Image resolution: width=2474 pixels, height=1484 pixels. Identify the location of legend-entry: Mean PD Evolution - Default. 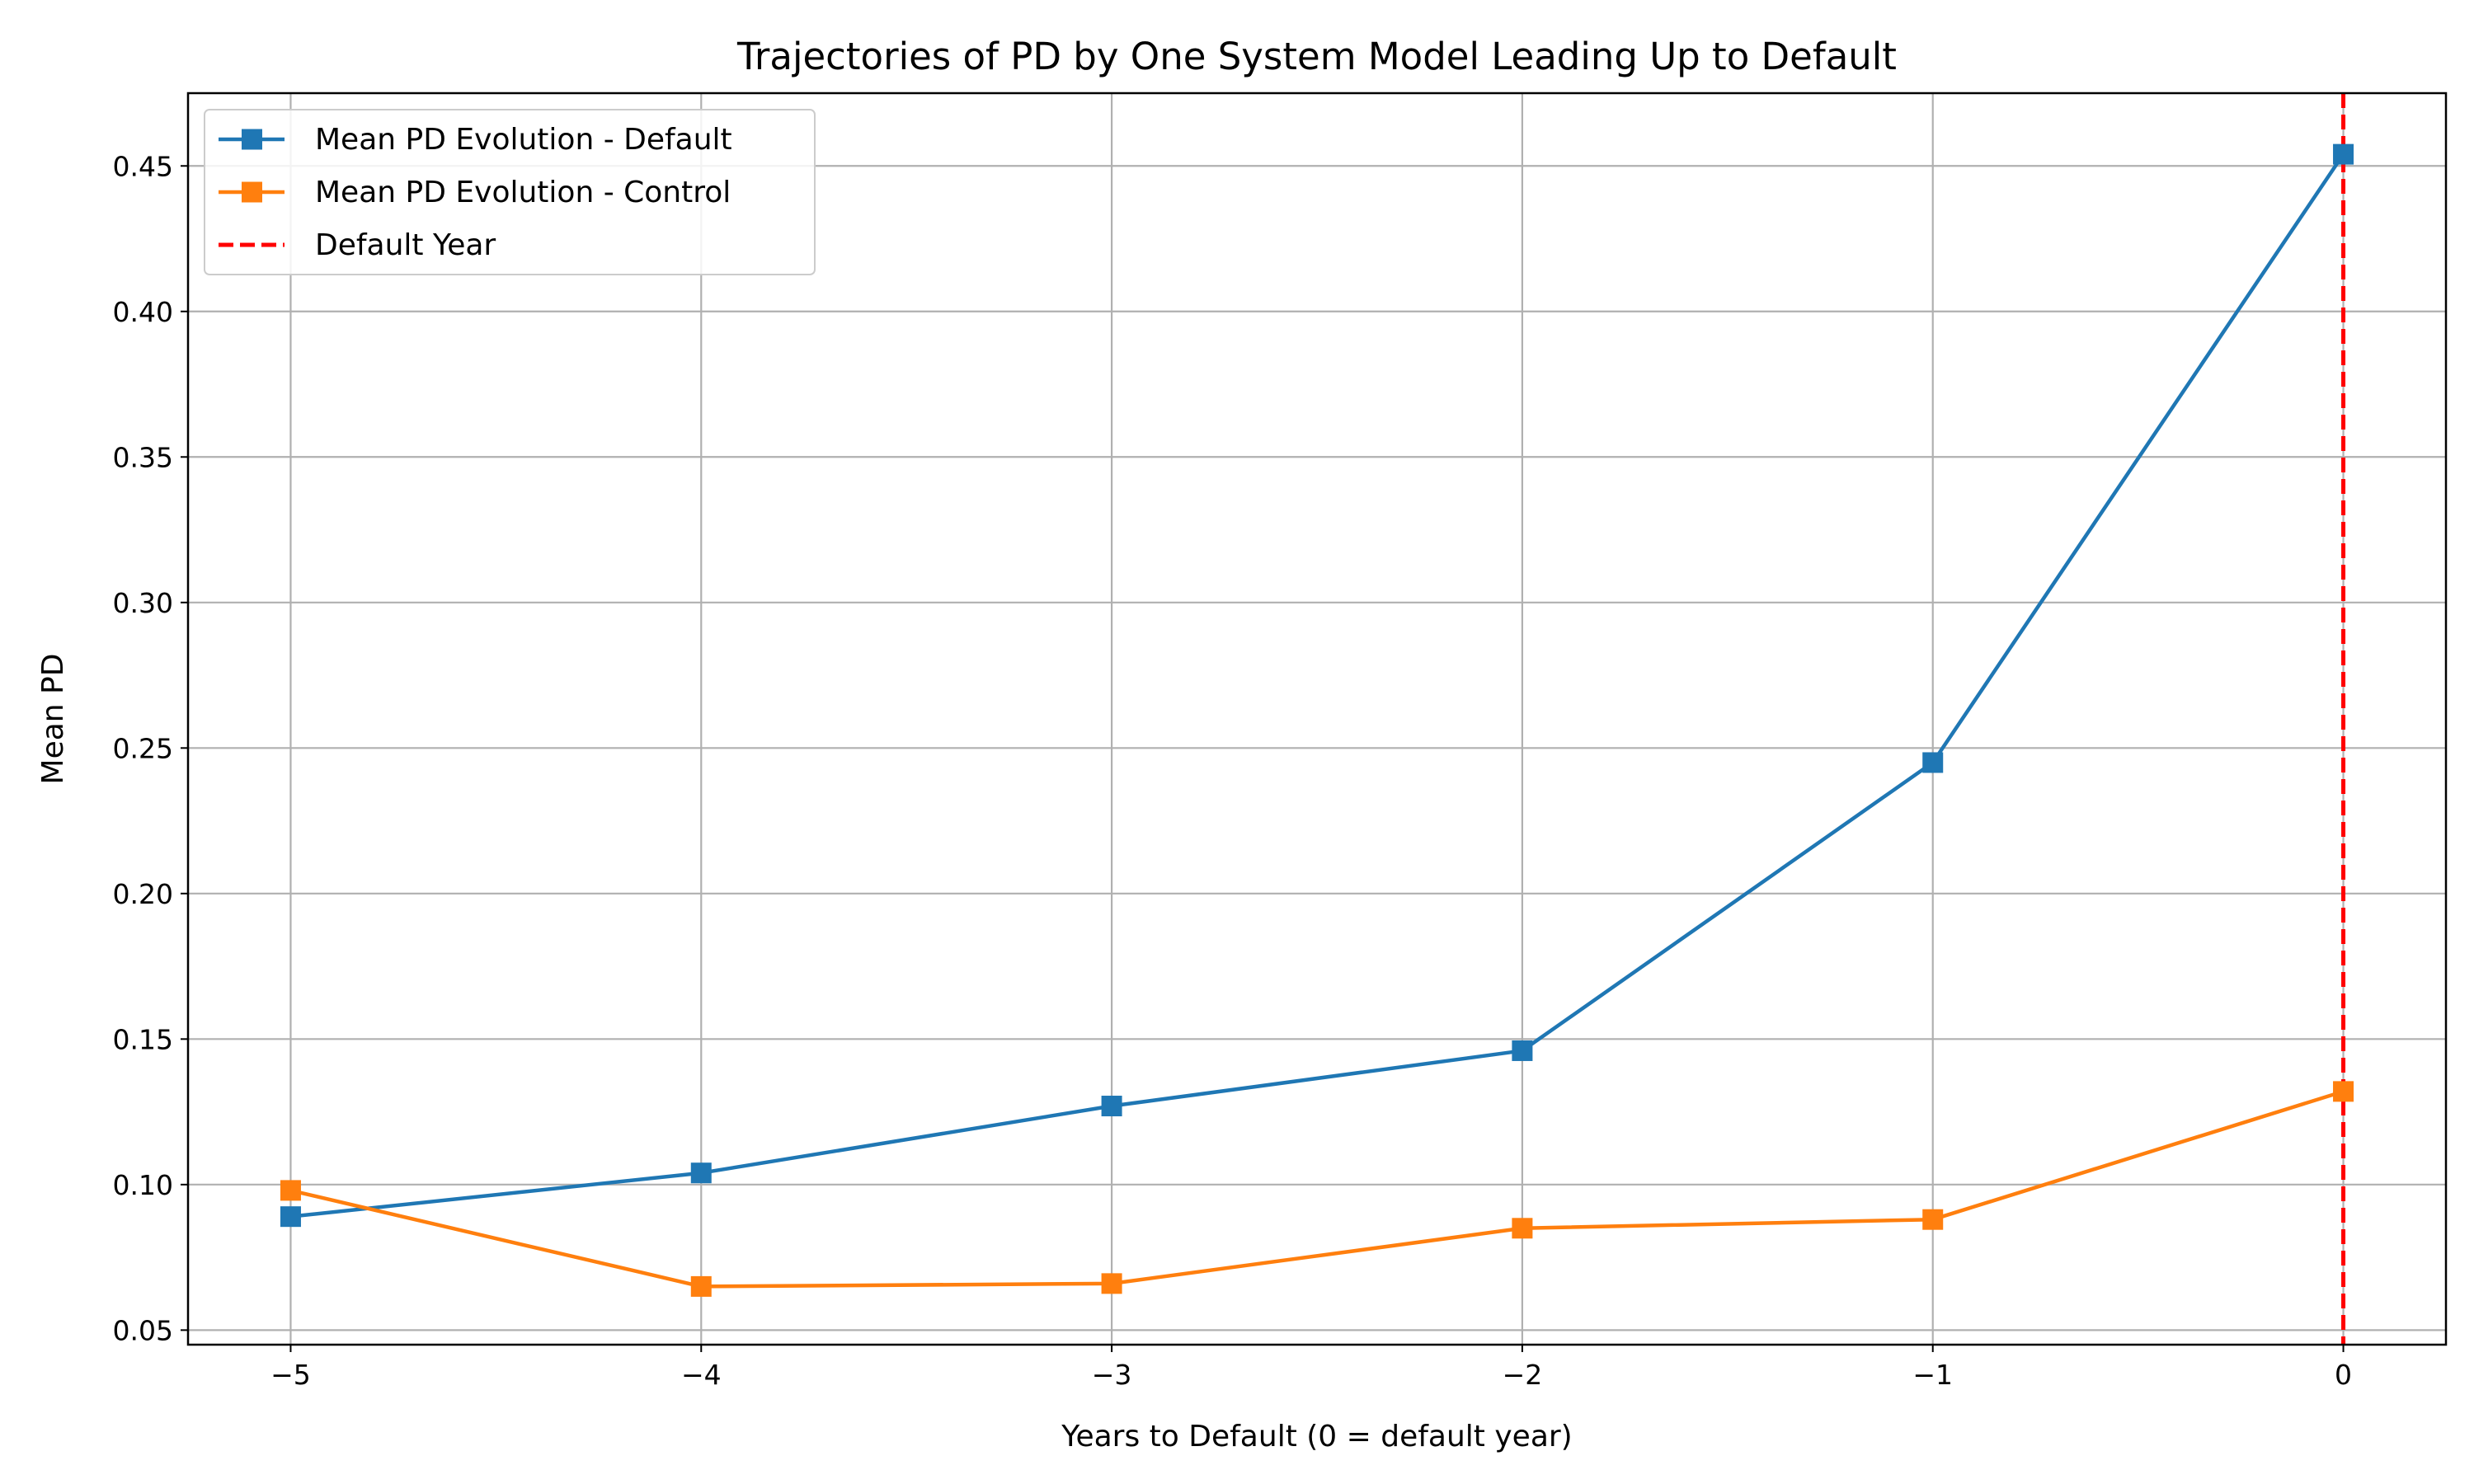
(475, 140).